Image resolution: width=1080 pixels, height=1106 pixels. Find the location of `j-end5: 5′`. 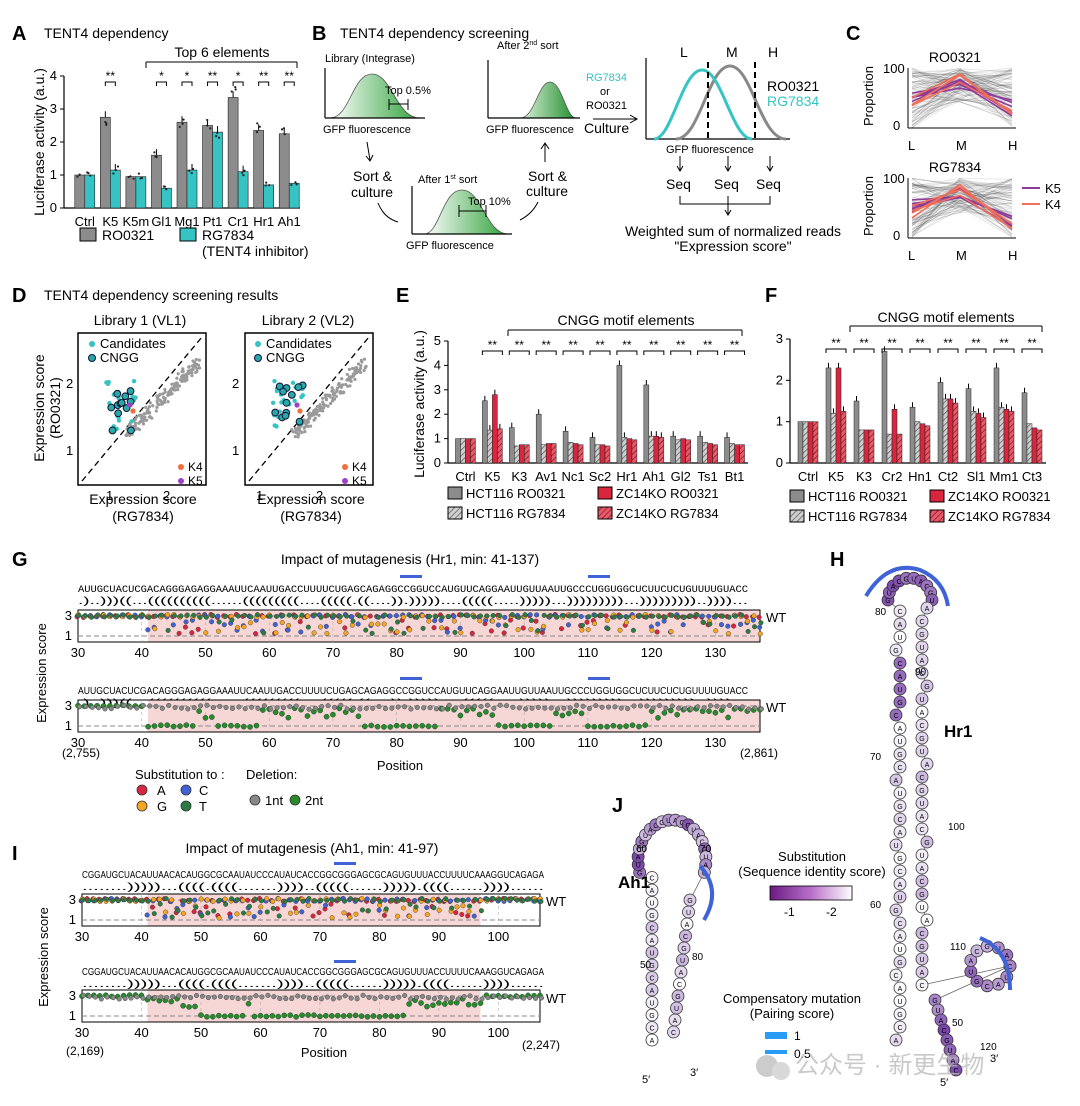

j-end5: 5′ is located at coordinates (646, 1080).